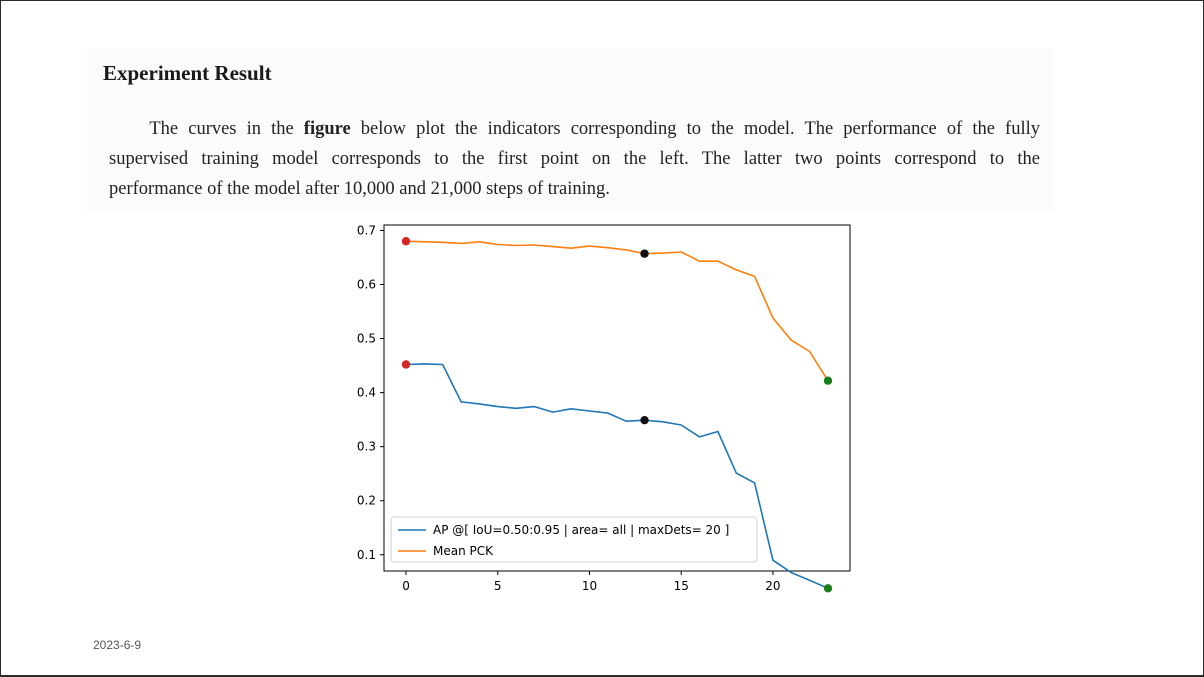  Describe the element at coordinates (366, 393) in the screenshot. I see `y-tick-label: 0.4` at that location.